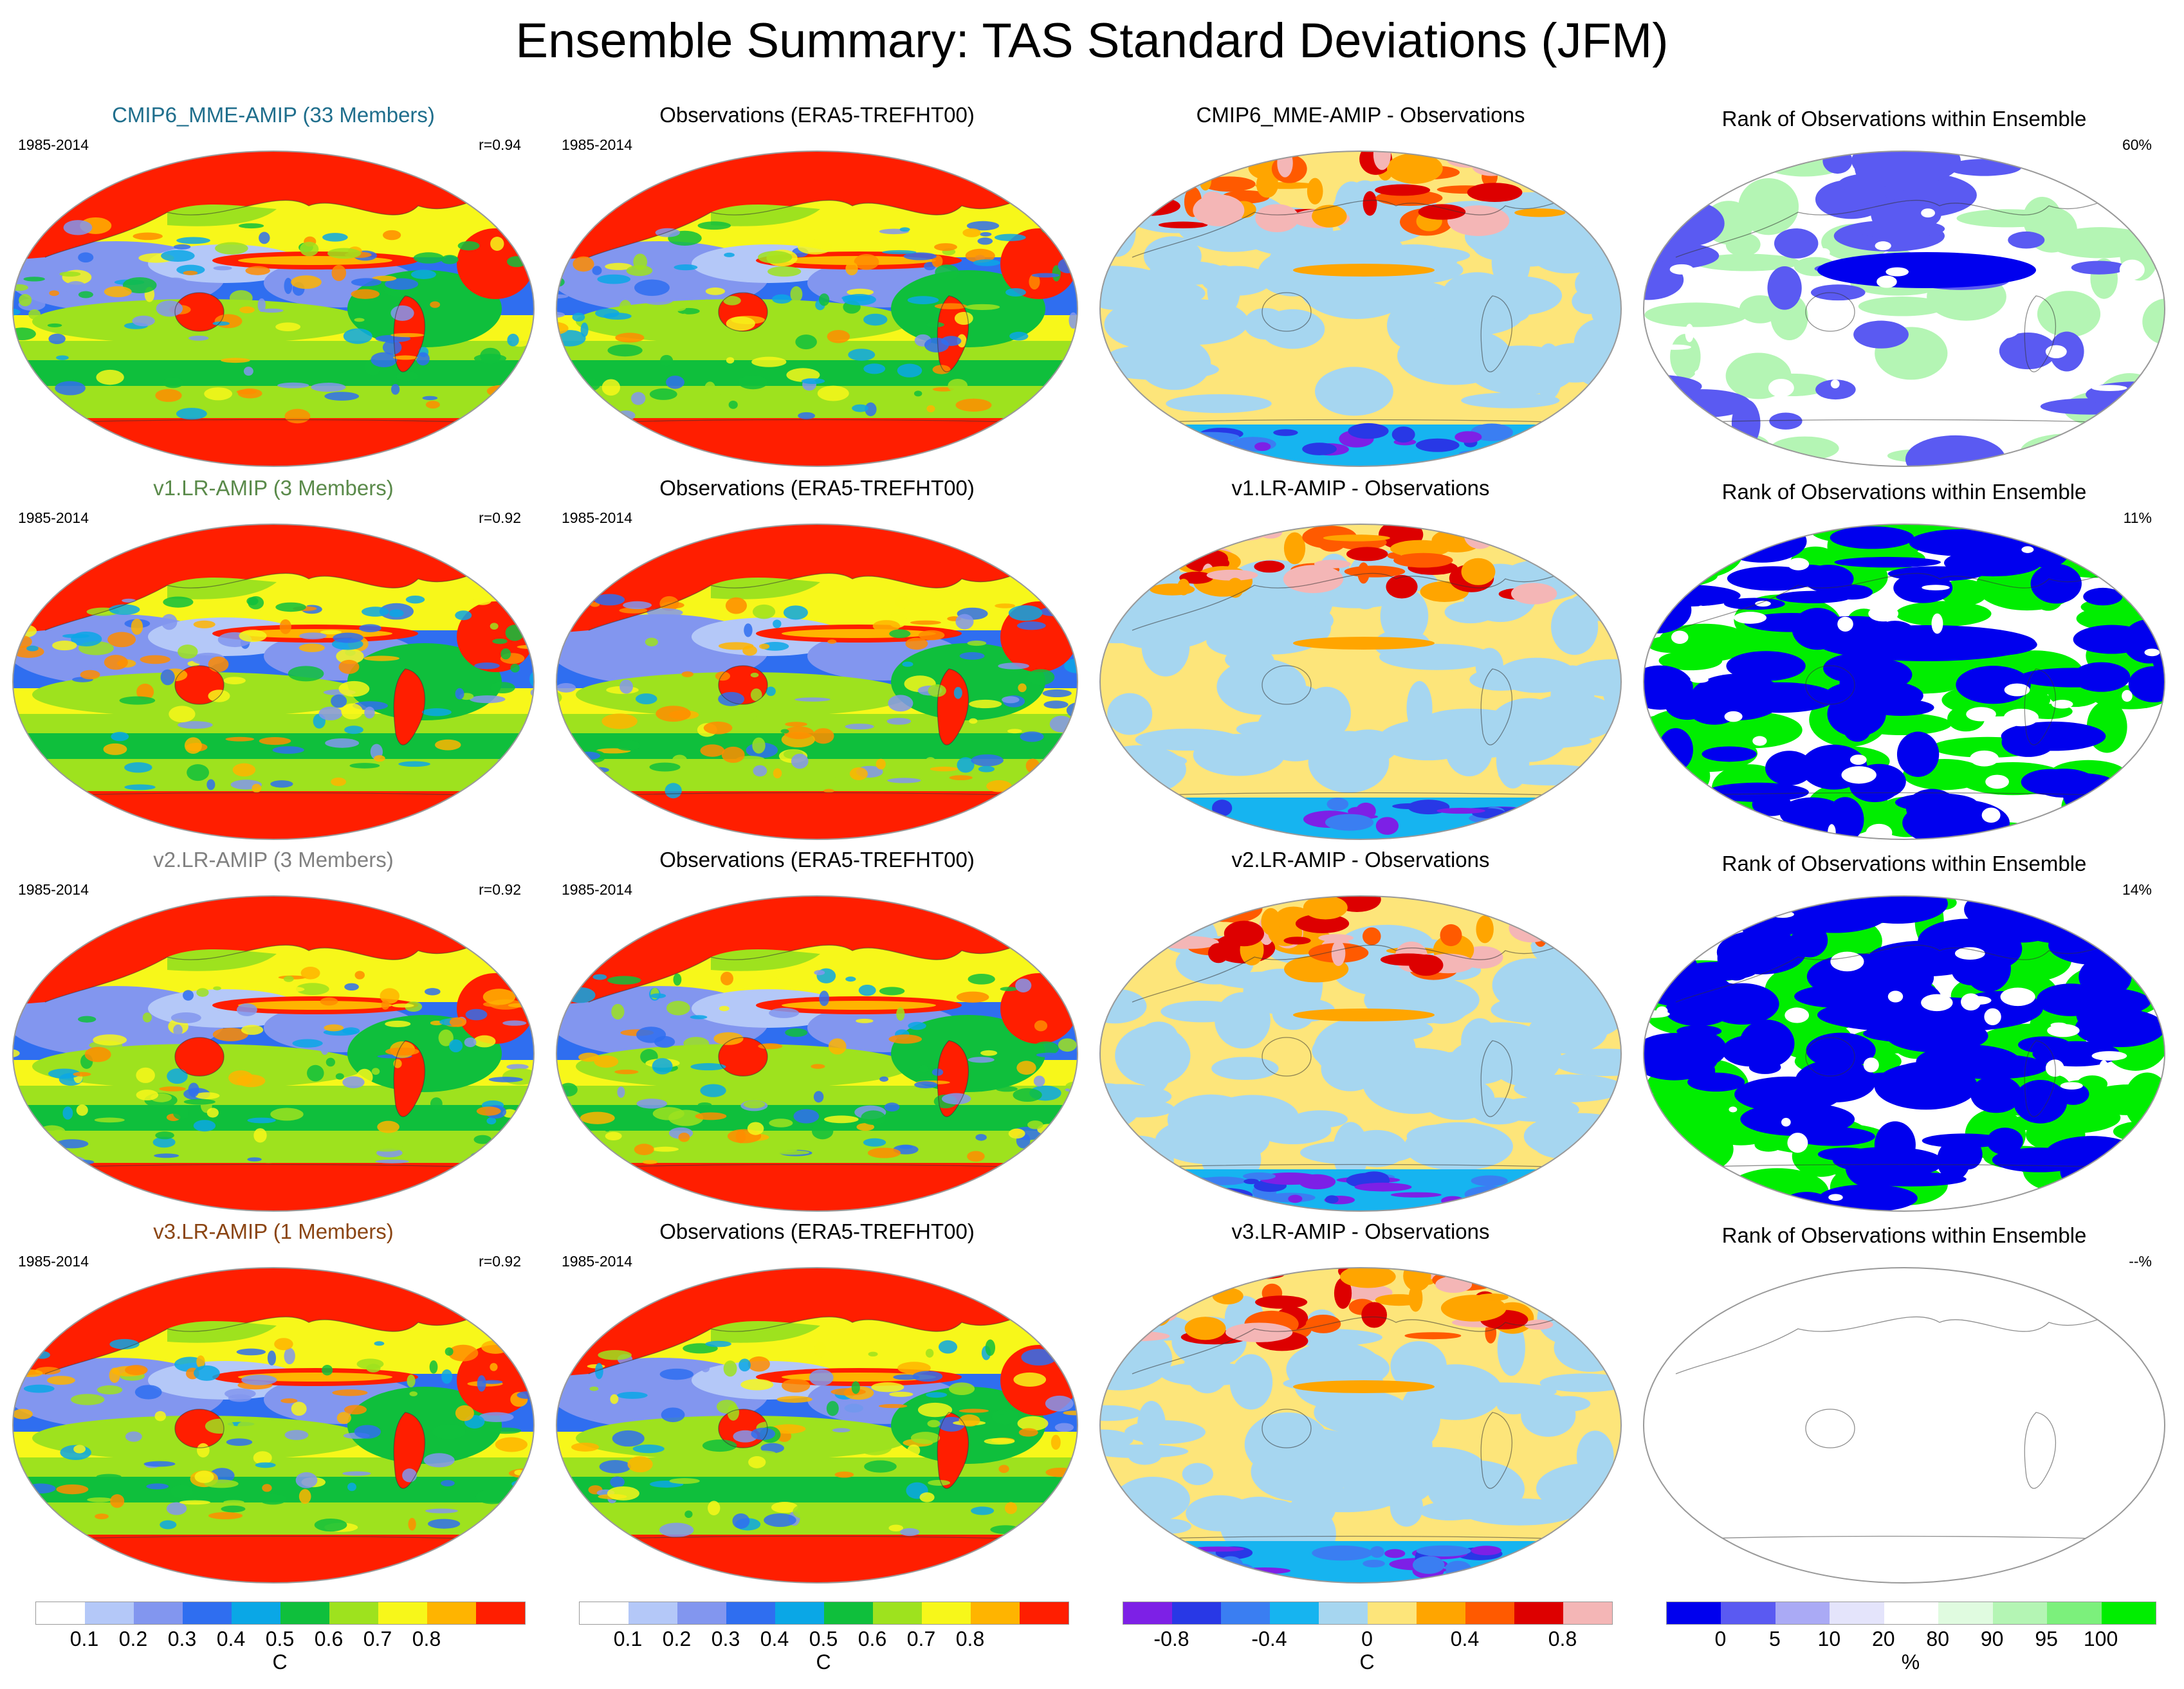 This screenshot has height=1689, width=2184. What do you see at coordinates (921, 1638) in the screenshot?
I see `colorbar-tick-label: 0.7` at bounding box center [921, 1638].